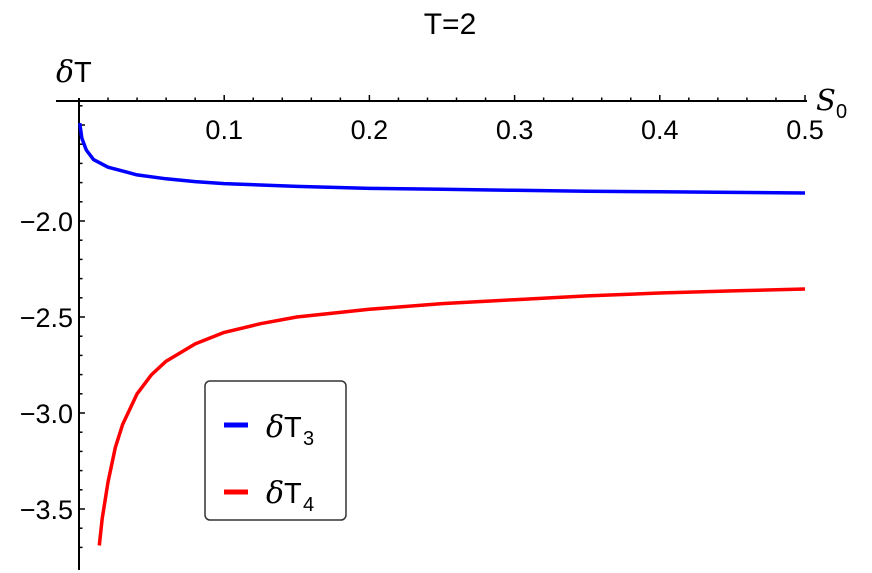 This screenshot has height=573, width=872. I want to click on x-axis-label: S 0, so click(831, 103).